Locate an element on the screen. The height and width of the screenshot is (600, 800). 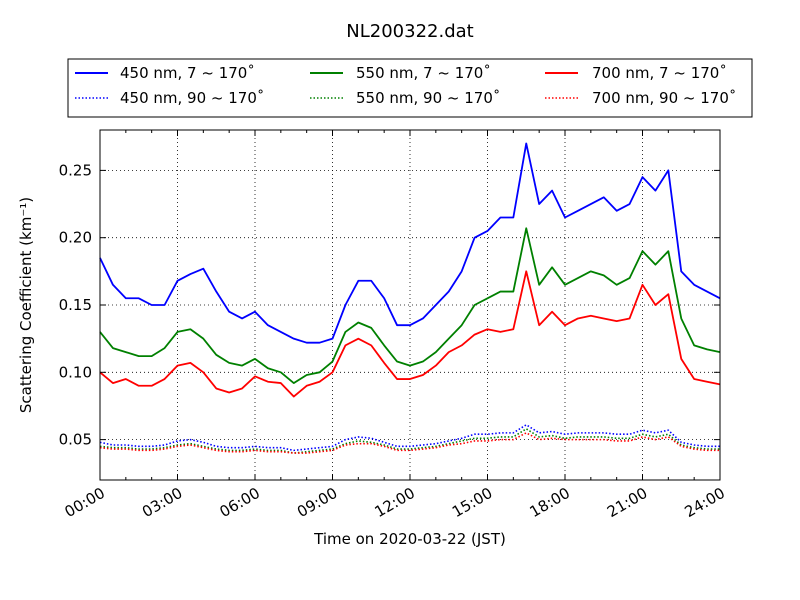
y-tick-label: 0.05 is located at coordinates (75, 440).